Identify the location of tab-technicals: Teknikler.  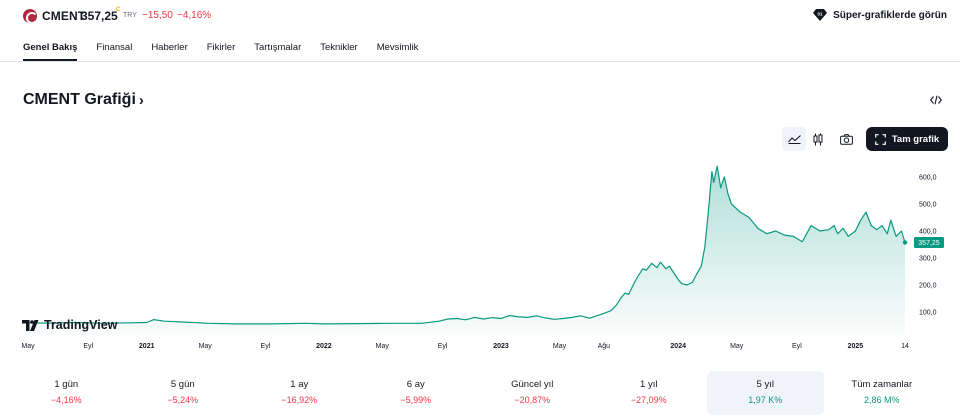
(339, 47).